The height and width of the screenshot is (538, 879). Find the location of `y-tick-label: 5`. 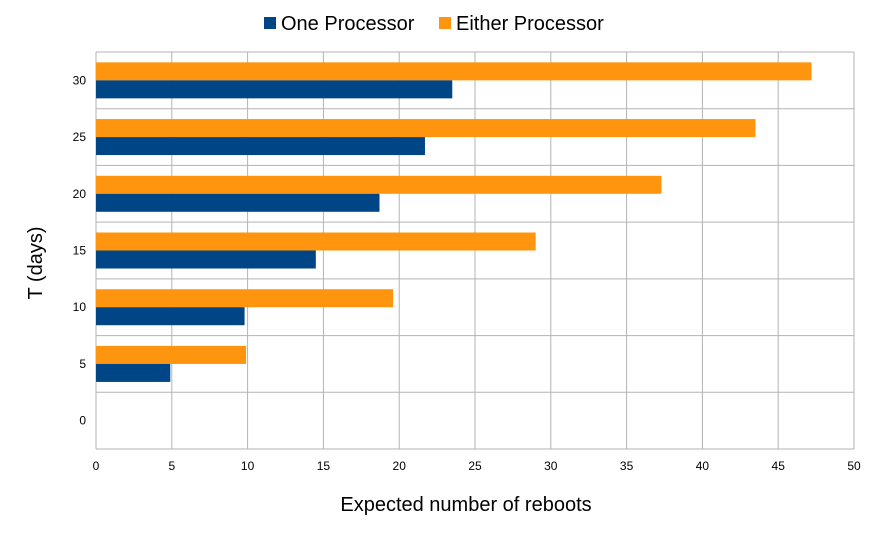

y-tick-label: 5 is located at coordinates (82, 364).